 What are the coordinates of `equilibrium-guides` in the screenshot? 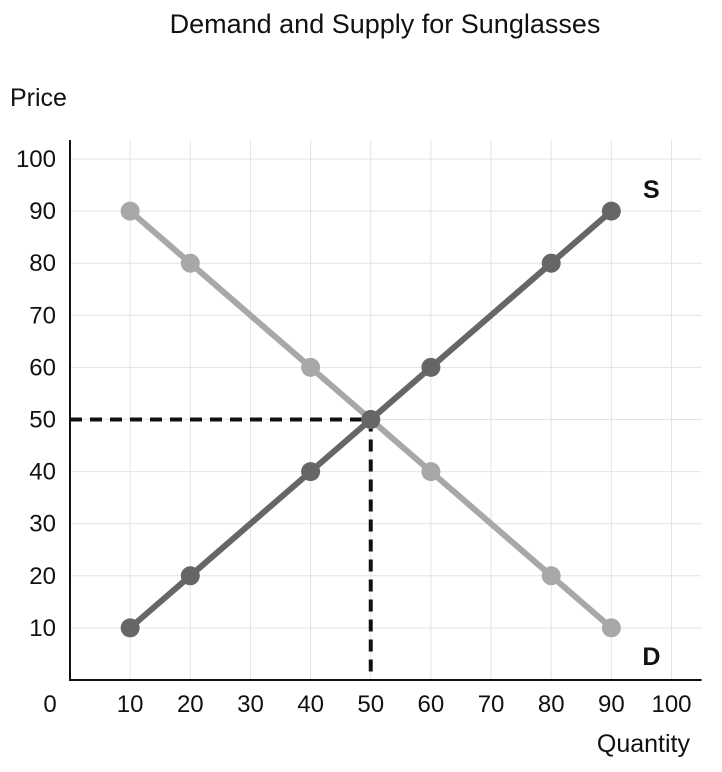 It's located at (221, 548).